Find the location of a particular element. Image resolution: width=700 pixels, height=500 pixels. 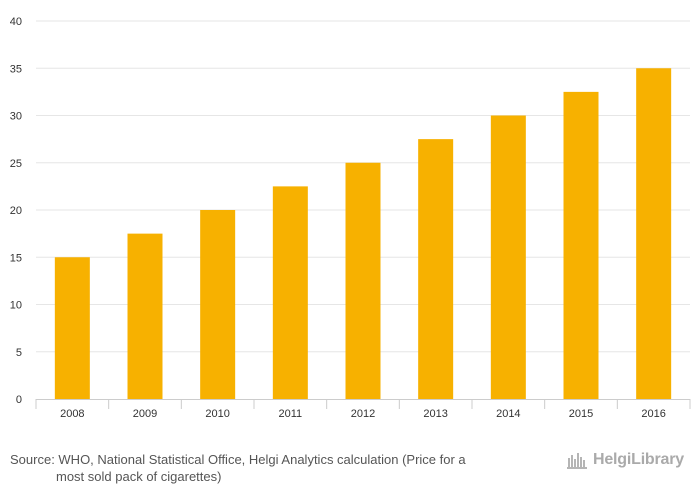

bar-2016 is located at coordinates (654, 233).